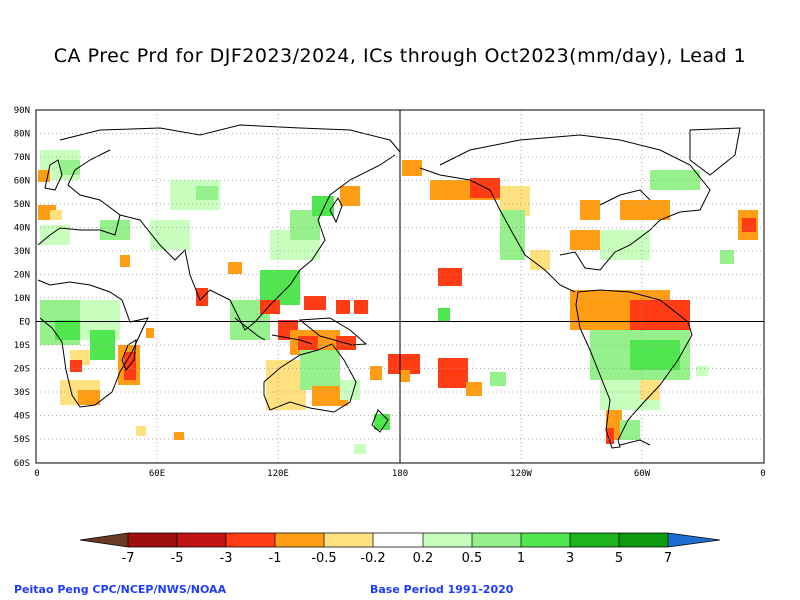 Image resolution: width=800 pixels, height=600 pixels. Describe the element at coordinates (24, 323) in the screenshot. I see `lat-label: EQ` at that location.